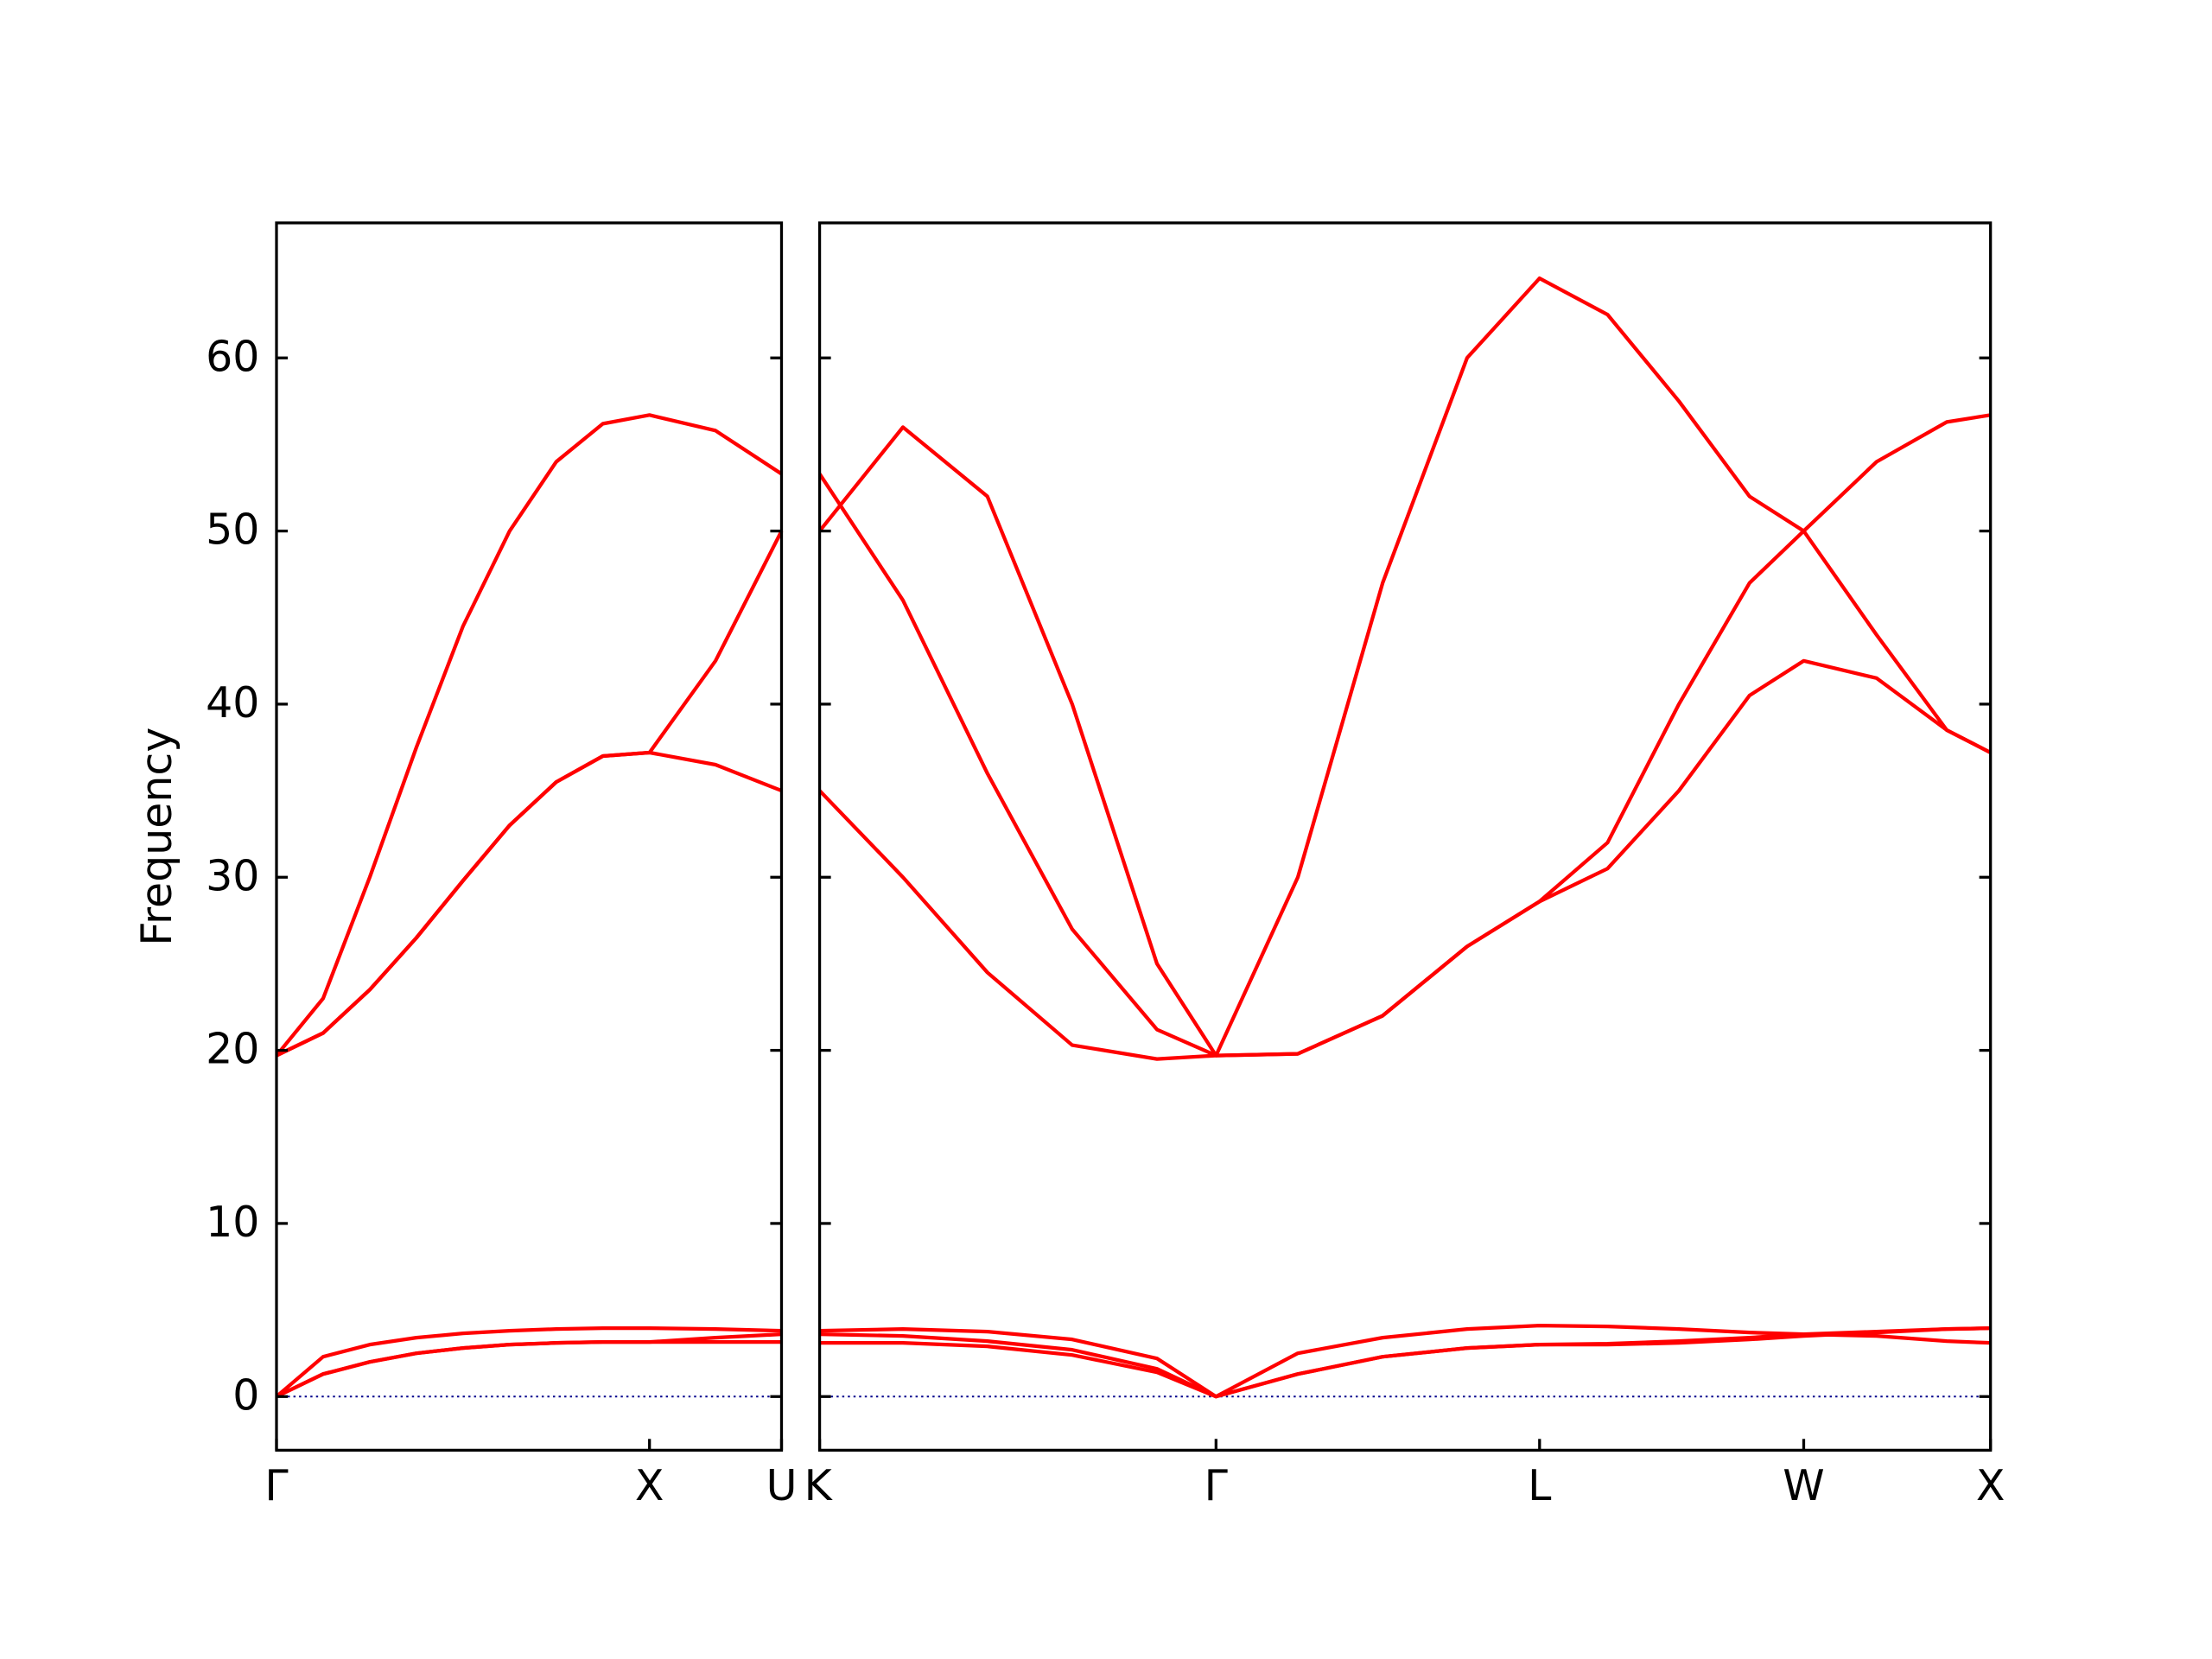  I want to click on y-tick-label: 40, so click(232, 703).